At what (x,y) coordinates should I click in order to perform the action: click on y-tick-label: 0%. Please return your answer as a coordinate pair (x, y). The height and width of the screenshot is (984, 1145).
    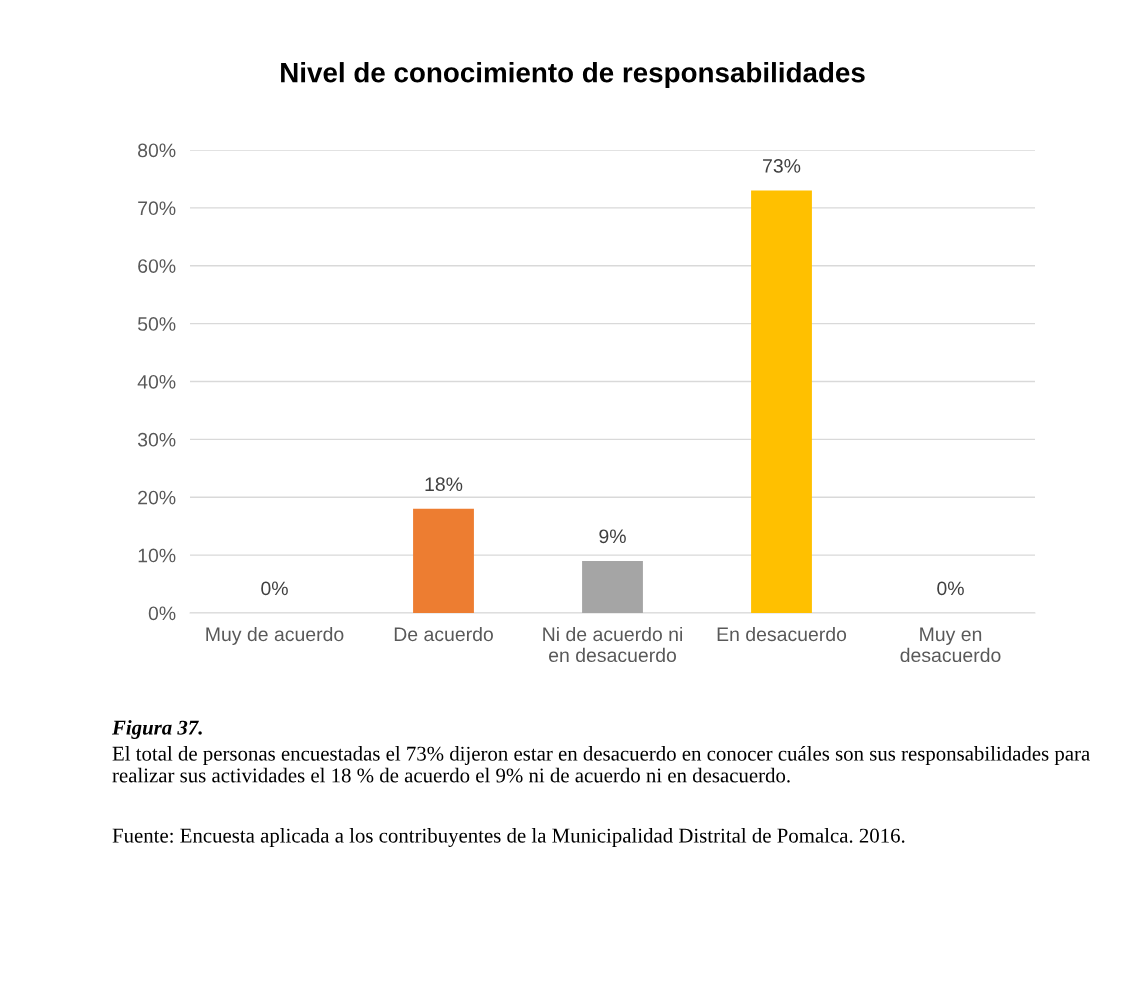
    Looking at the image, I should click on (162, 613).